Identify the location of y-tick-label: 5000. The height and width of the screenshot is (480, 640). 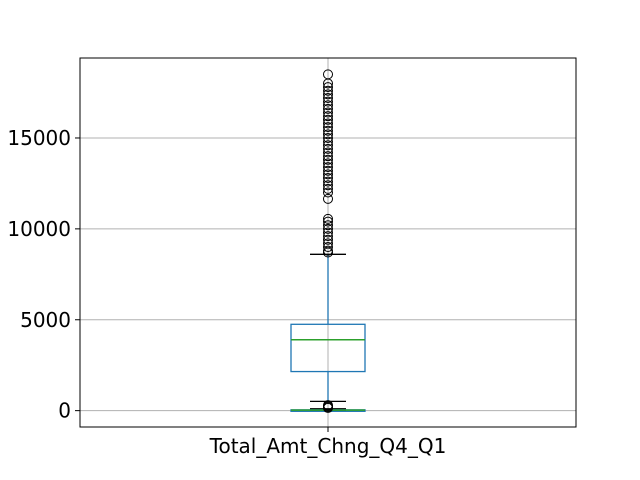
(45, 320).